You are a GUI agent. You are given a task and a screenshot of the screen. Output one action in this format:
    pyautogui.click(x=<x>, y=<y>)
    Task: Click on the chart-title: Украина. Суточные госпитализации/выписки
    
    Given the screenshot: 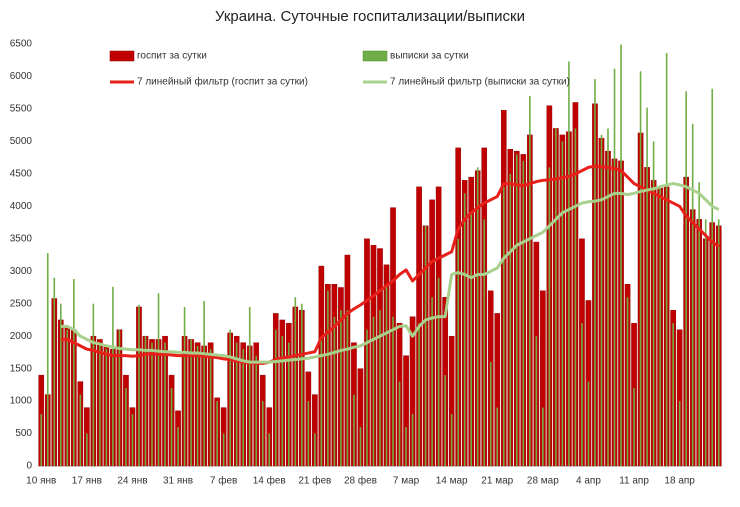 What is the action you would take?
    pyautogui.click(x=370, y=16)
    